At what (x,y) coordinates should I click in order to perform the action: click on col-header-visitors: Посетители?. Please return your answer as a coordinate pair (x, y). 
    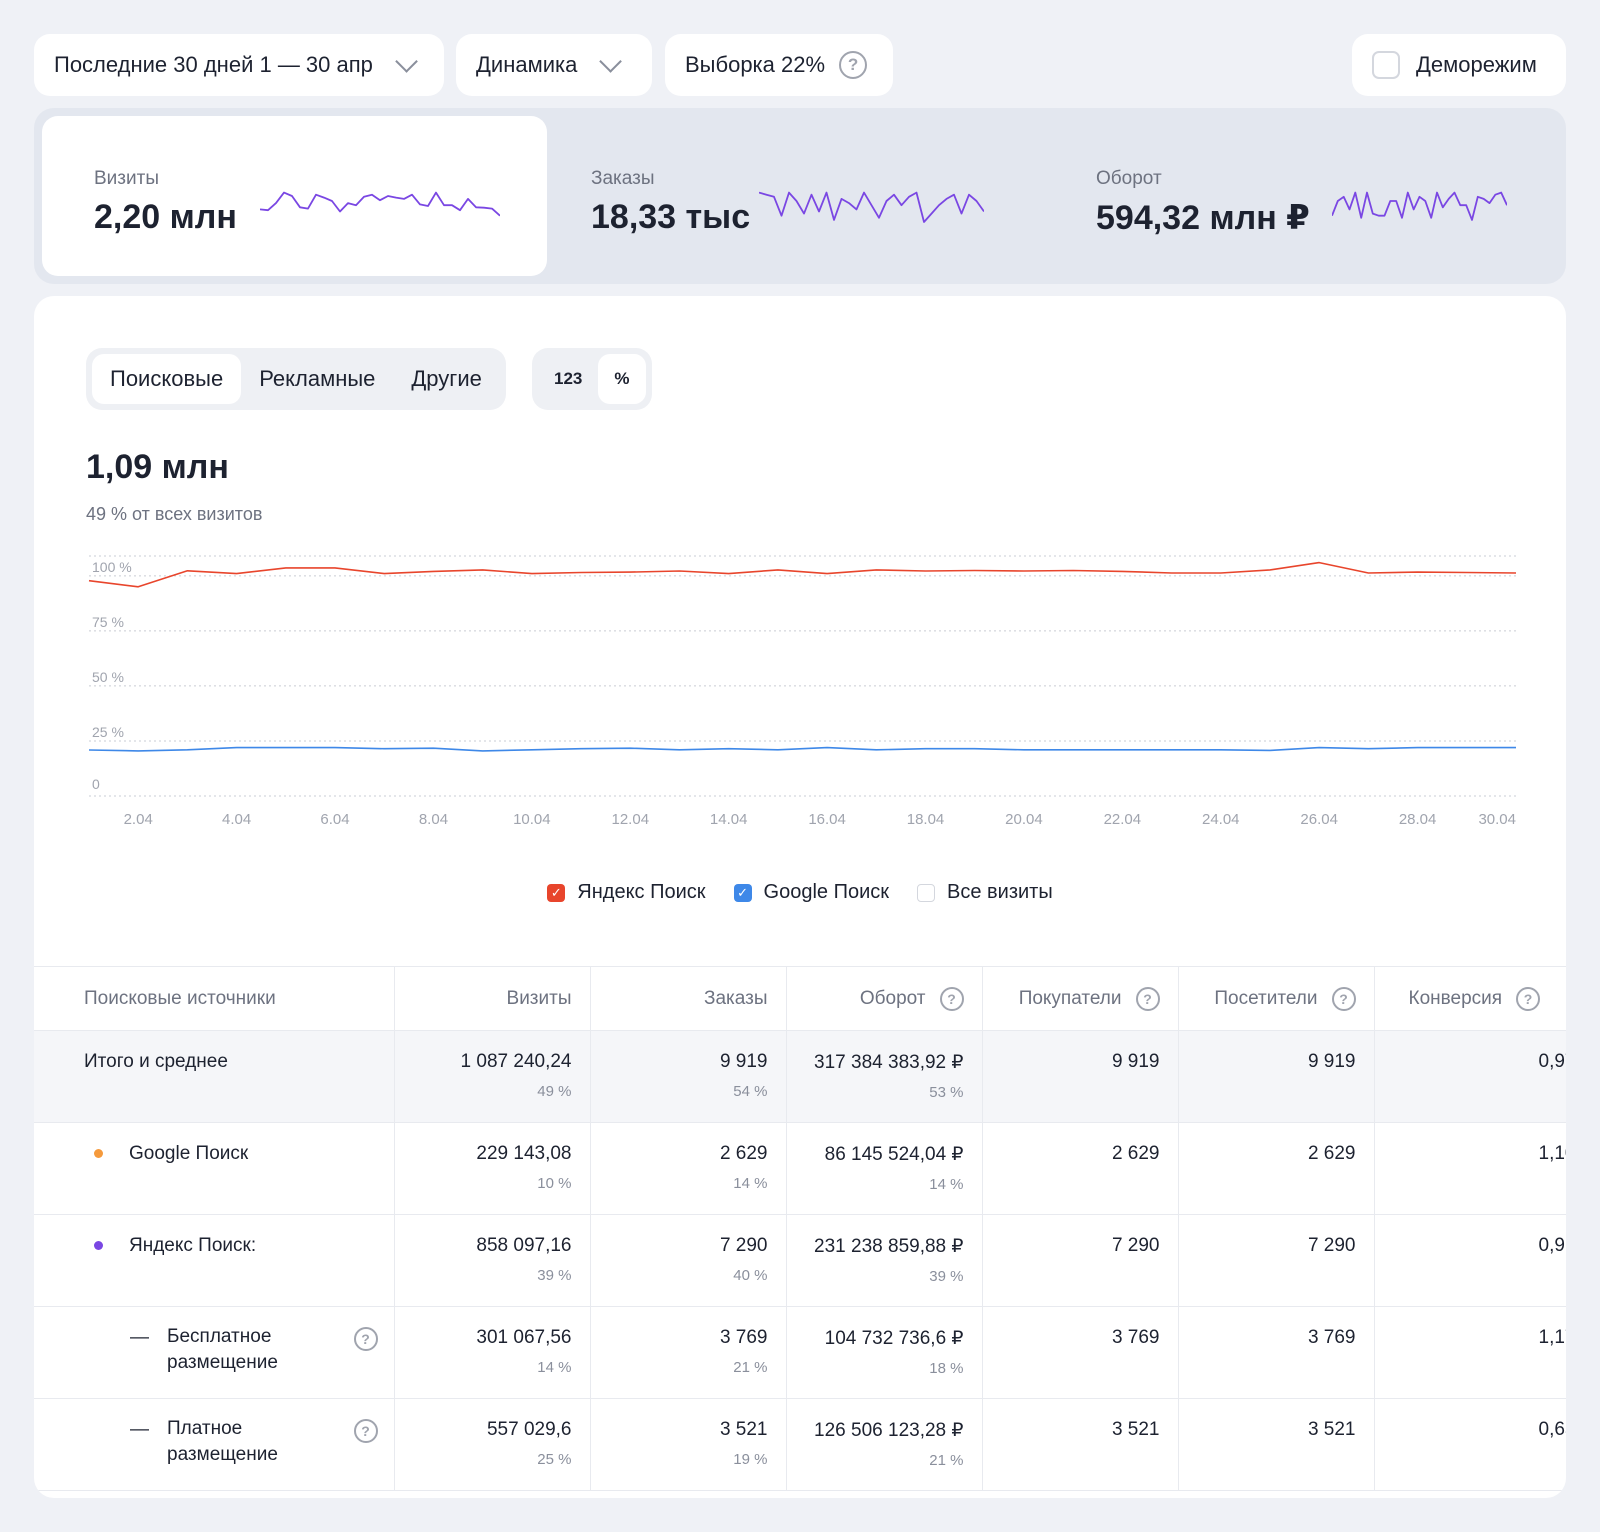
    Looking at the image, I should click on (1276, 998).